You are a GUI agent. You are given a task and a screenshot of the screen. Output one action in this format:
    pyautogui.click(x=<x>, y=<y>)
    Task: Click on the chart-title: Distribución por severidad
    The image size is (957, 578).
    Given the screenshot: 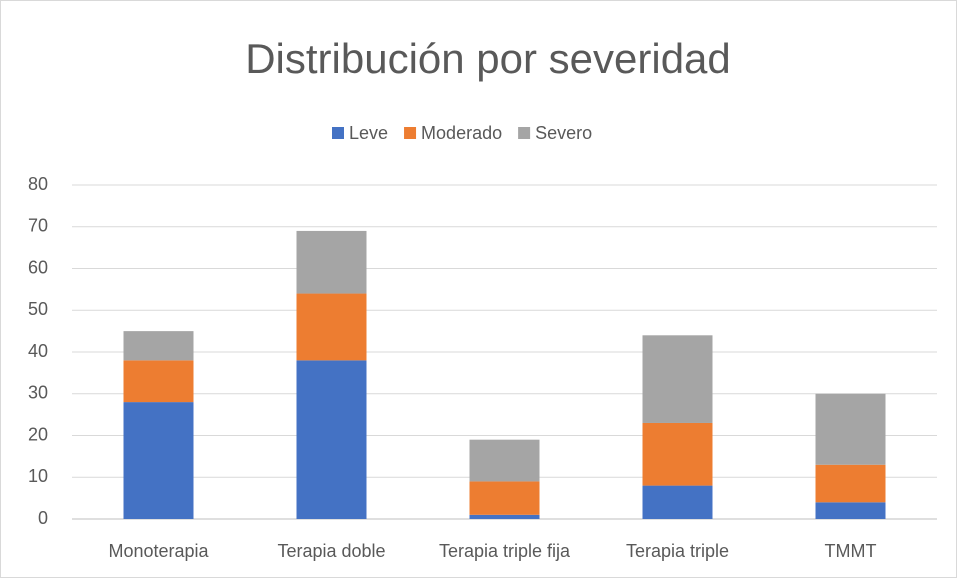 What is the action you would take?
    pyautogui.click(x=488, y=58)
    